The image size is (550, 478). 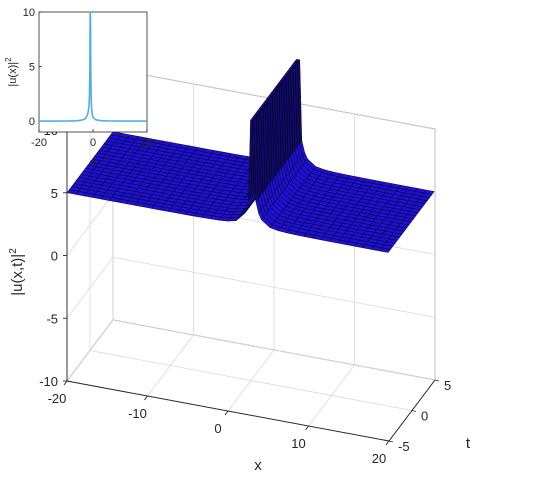 What do you see at coordinates (251, 380) in the screenshot?
I see `grid-line-t-floor` at bounding box center [251, 380].